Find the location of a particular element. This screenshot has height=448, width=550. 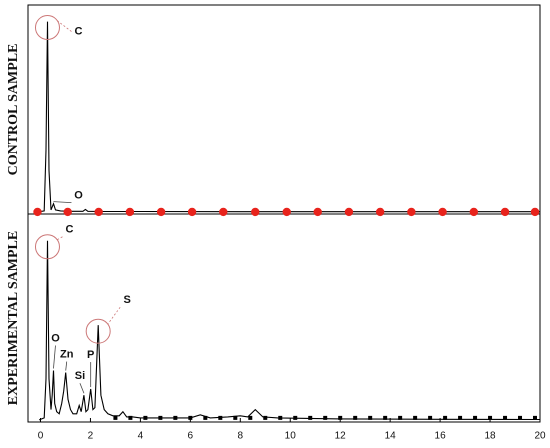

y-axis-label: EXPERIMENTAL SAMPLE is located at coordinates (13, 318).